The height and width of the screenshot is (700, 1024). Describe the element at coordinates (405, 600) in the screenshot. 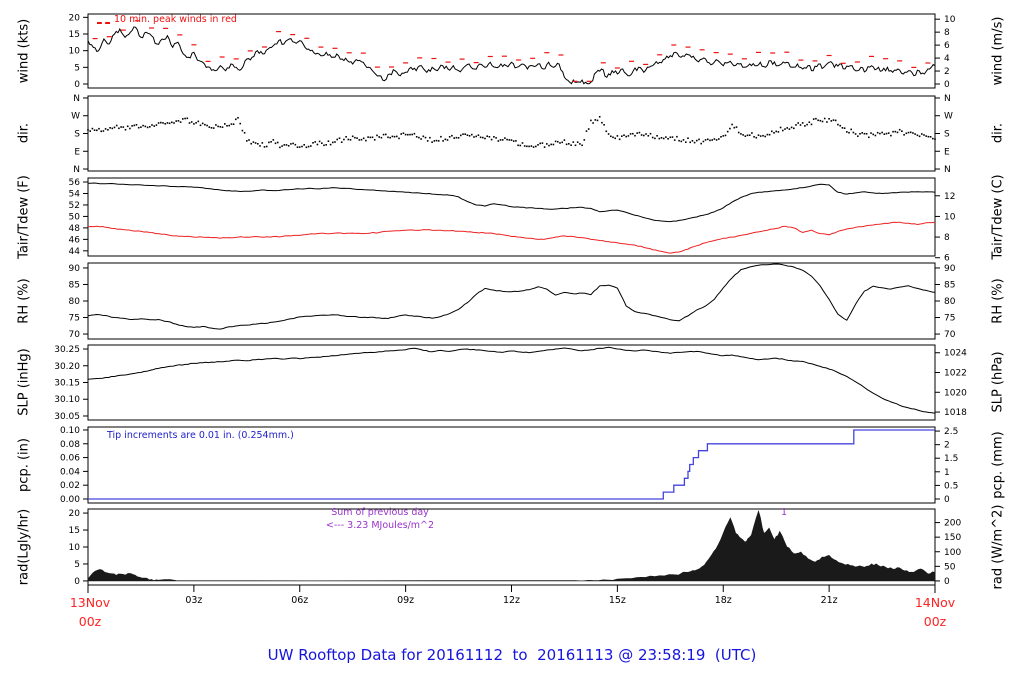

I see `x-axis-tick-label: 09z` at that location.